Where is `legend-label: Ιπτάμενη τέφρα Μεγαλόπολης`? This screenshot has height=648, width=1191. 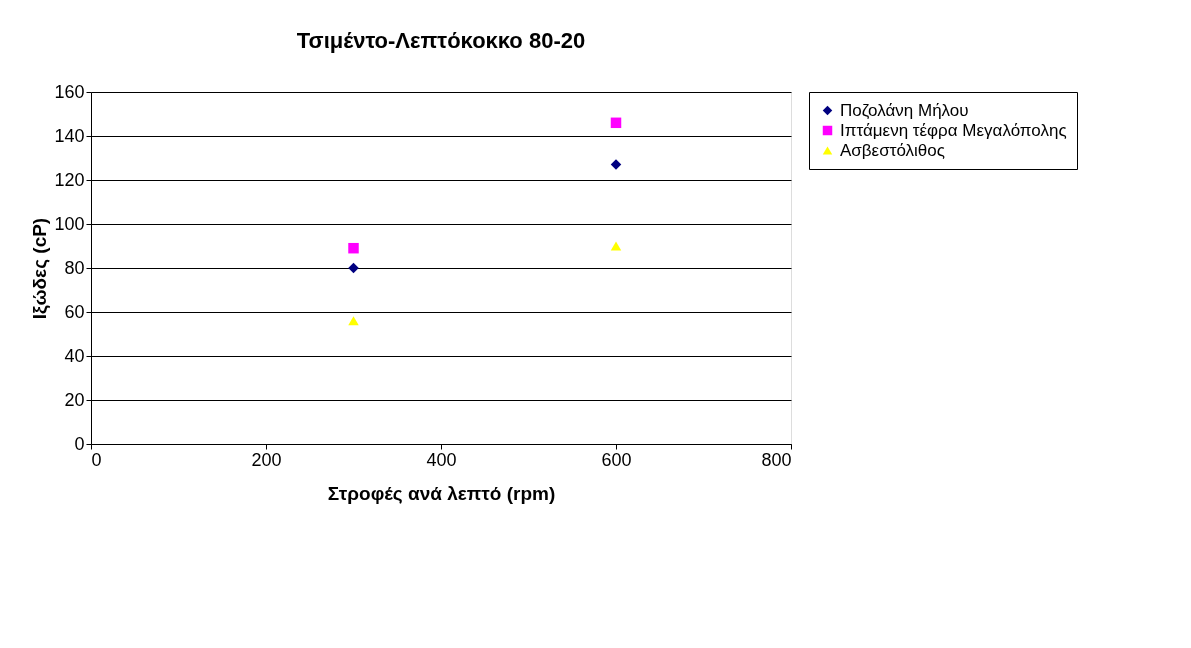 legend-label: Ιπτάμενη τέφρα Μεγαλόπολης is located at coordinates (953, 130).